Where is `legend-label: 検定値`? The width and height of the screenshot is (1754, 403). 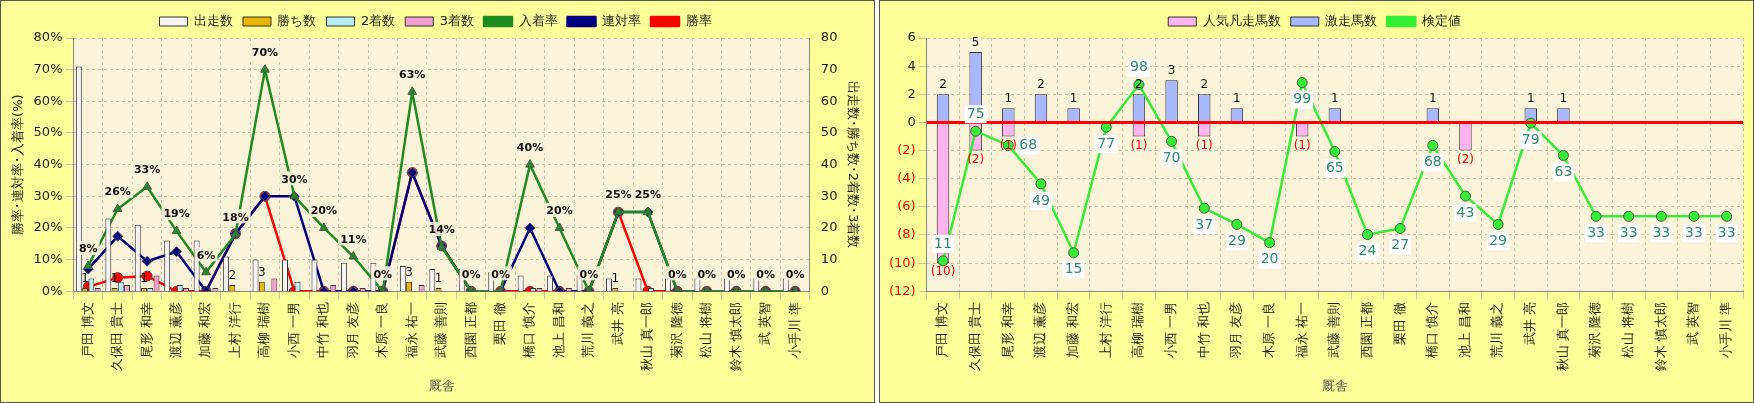
legend-label: 検定値 is located at coordinates (1441, 20).